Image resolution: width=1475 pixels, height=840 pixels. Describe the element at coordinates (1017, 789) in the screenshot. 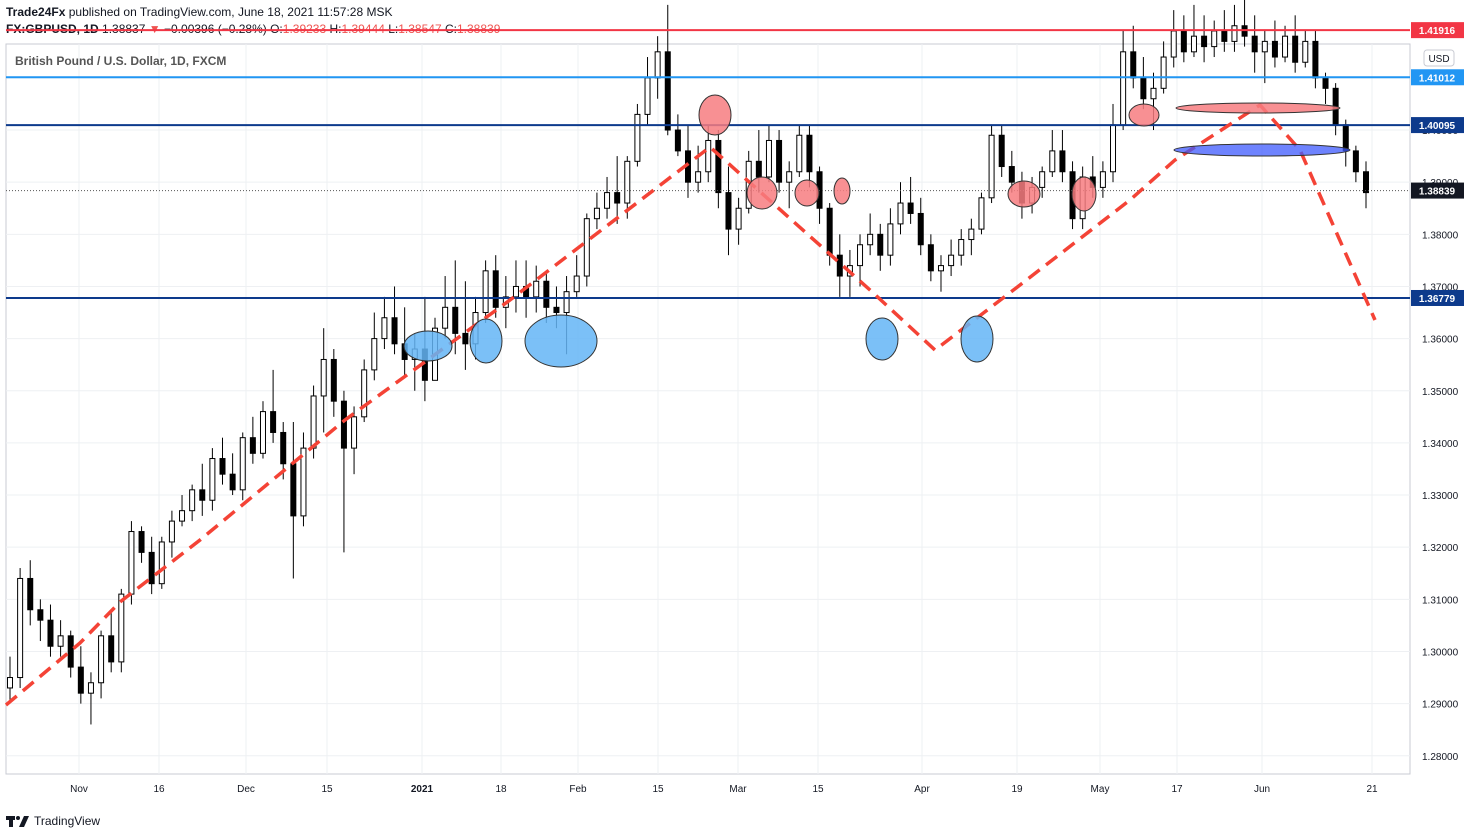

I see `x-tick-label: 19` at that location.